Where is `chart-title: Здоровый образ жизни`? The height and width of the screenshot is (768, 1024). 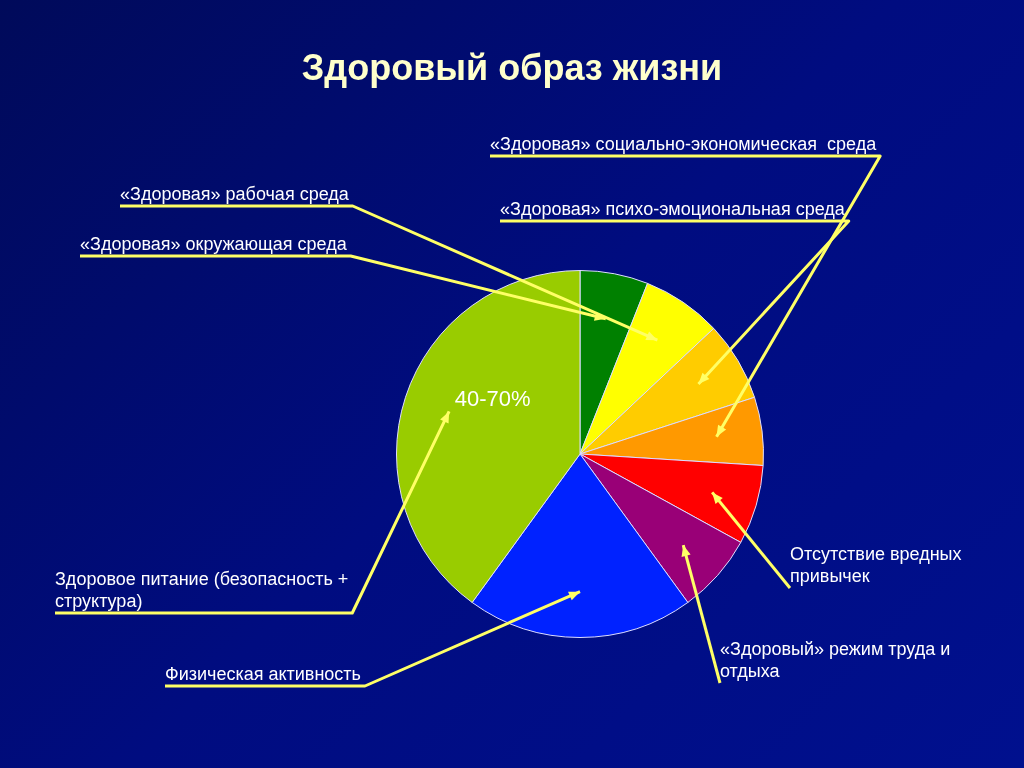
chart-title: Здоровый образ жизни is located at coordinates (512, 67).